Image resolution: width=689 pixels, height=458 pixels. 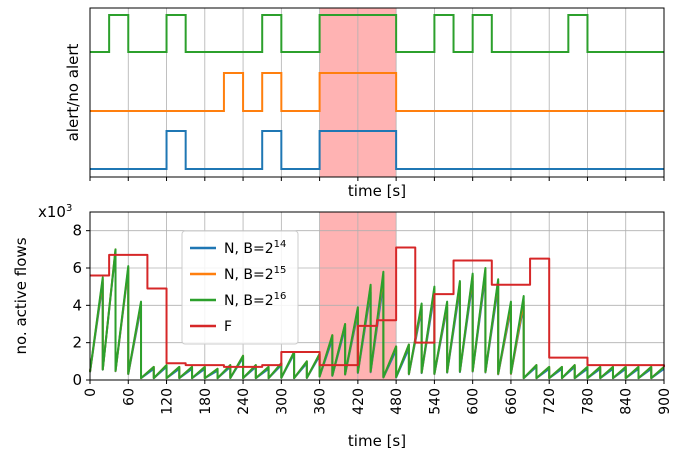 I want to click on legend-entry: N, B=216, so click(x=255, y=300).